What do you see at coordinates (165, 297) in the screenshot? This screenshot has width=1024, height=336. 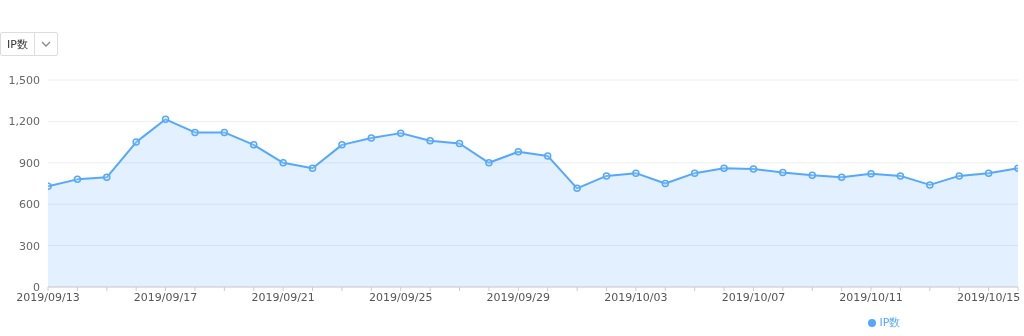 I see `x-tick-label: 2019/09/17` at bounding box center [165, 297].